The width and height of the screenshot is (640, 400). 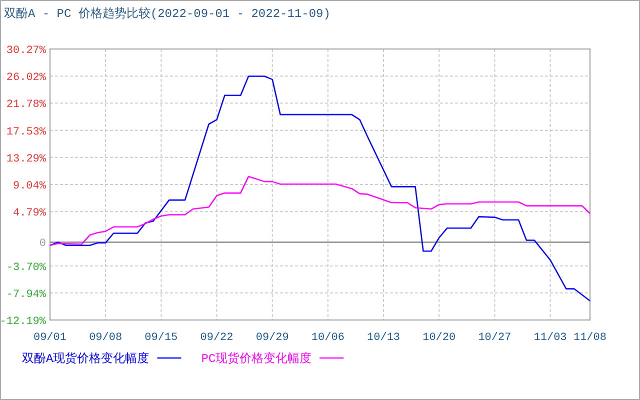 I want to click on y-tick-label: 17.53%, so click(x=26, y=132).